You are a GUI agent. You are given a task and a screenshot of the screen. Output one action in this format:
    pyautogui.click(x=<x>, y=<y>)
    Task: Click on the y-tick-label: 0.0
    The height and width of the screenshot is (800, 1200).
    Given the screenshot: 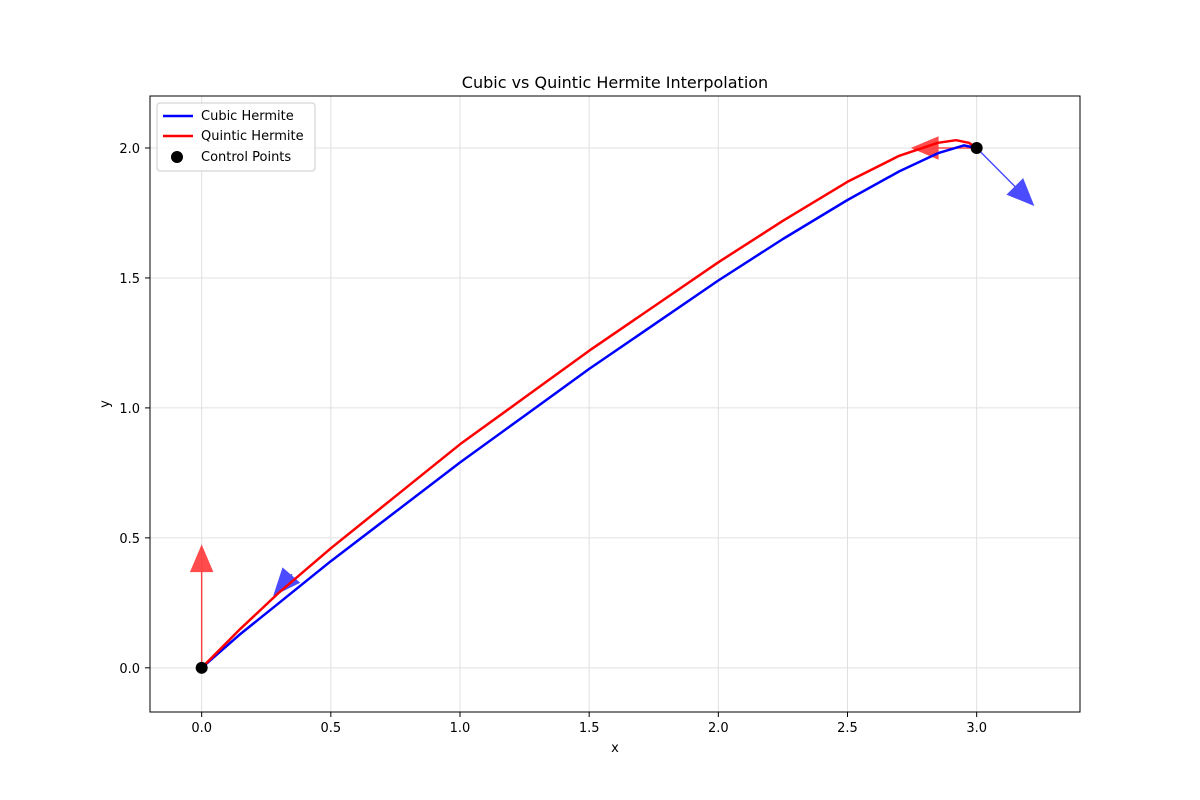 What is the action you would take?
    pyautogui.click(x=129, y=669)
    